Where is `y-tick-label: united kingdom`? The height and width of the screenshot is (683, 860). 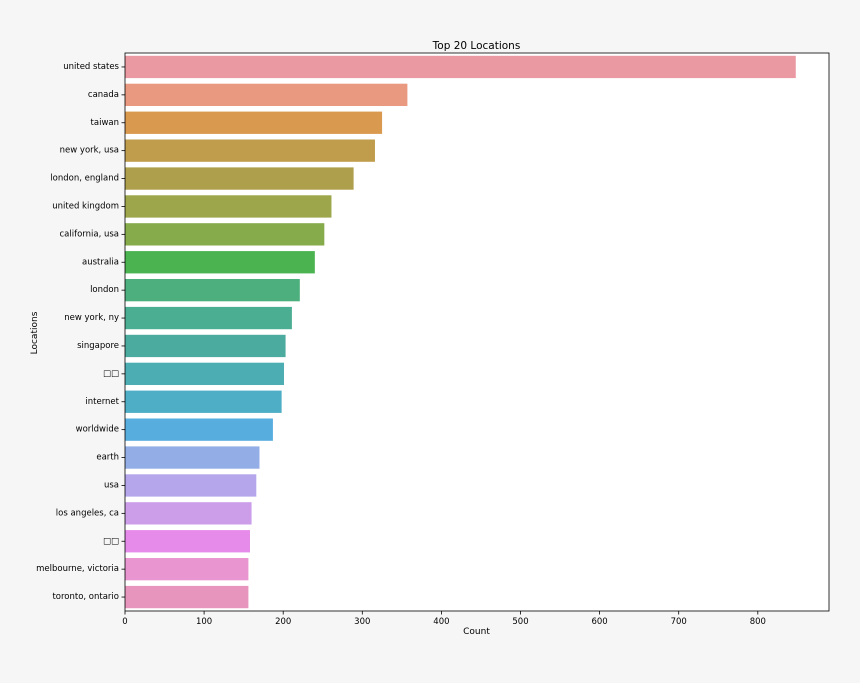
y-tick-label: united kingdom is located at coordinates (85, 206).